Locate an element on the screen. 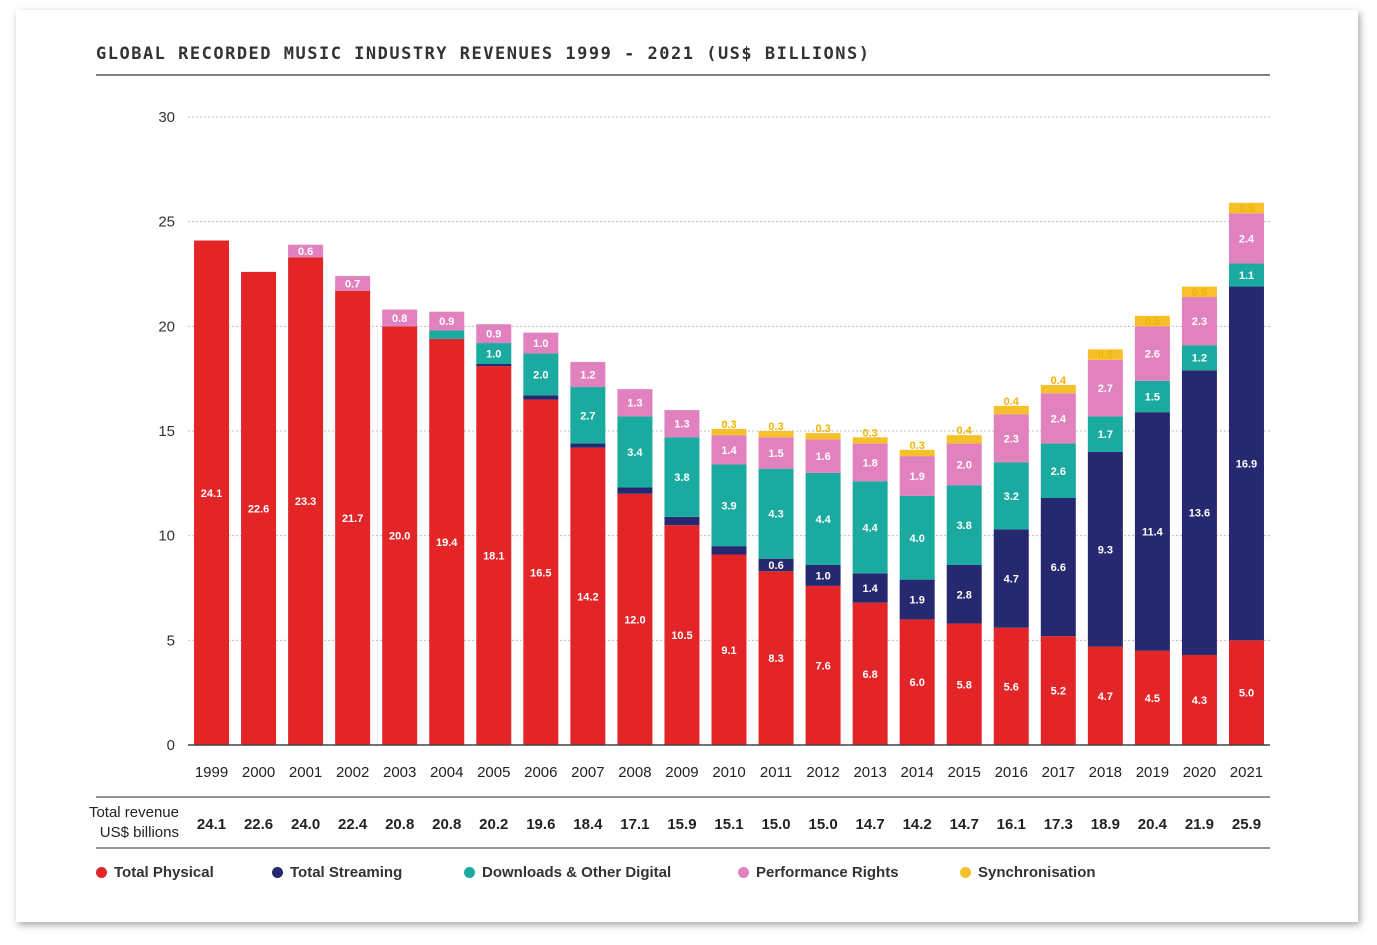 This screenshot has height=945, width=1377. total-revenue-value: 15.1 is located at coordinates (728, 824).